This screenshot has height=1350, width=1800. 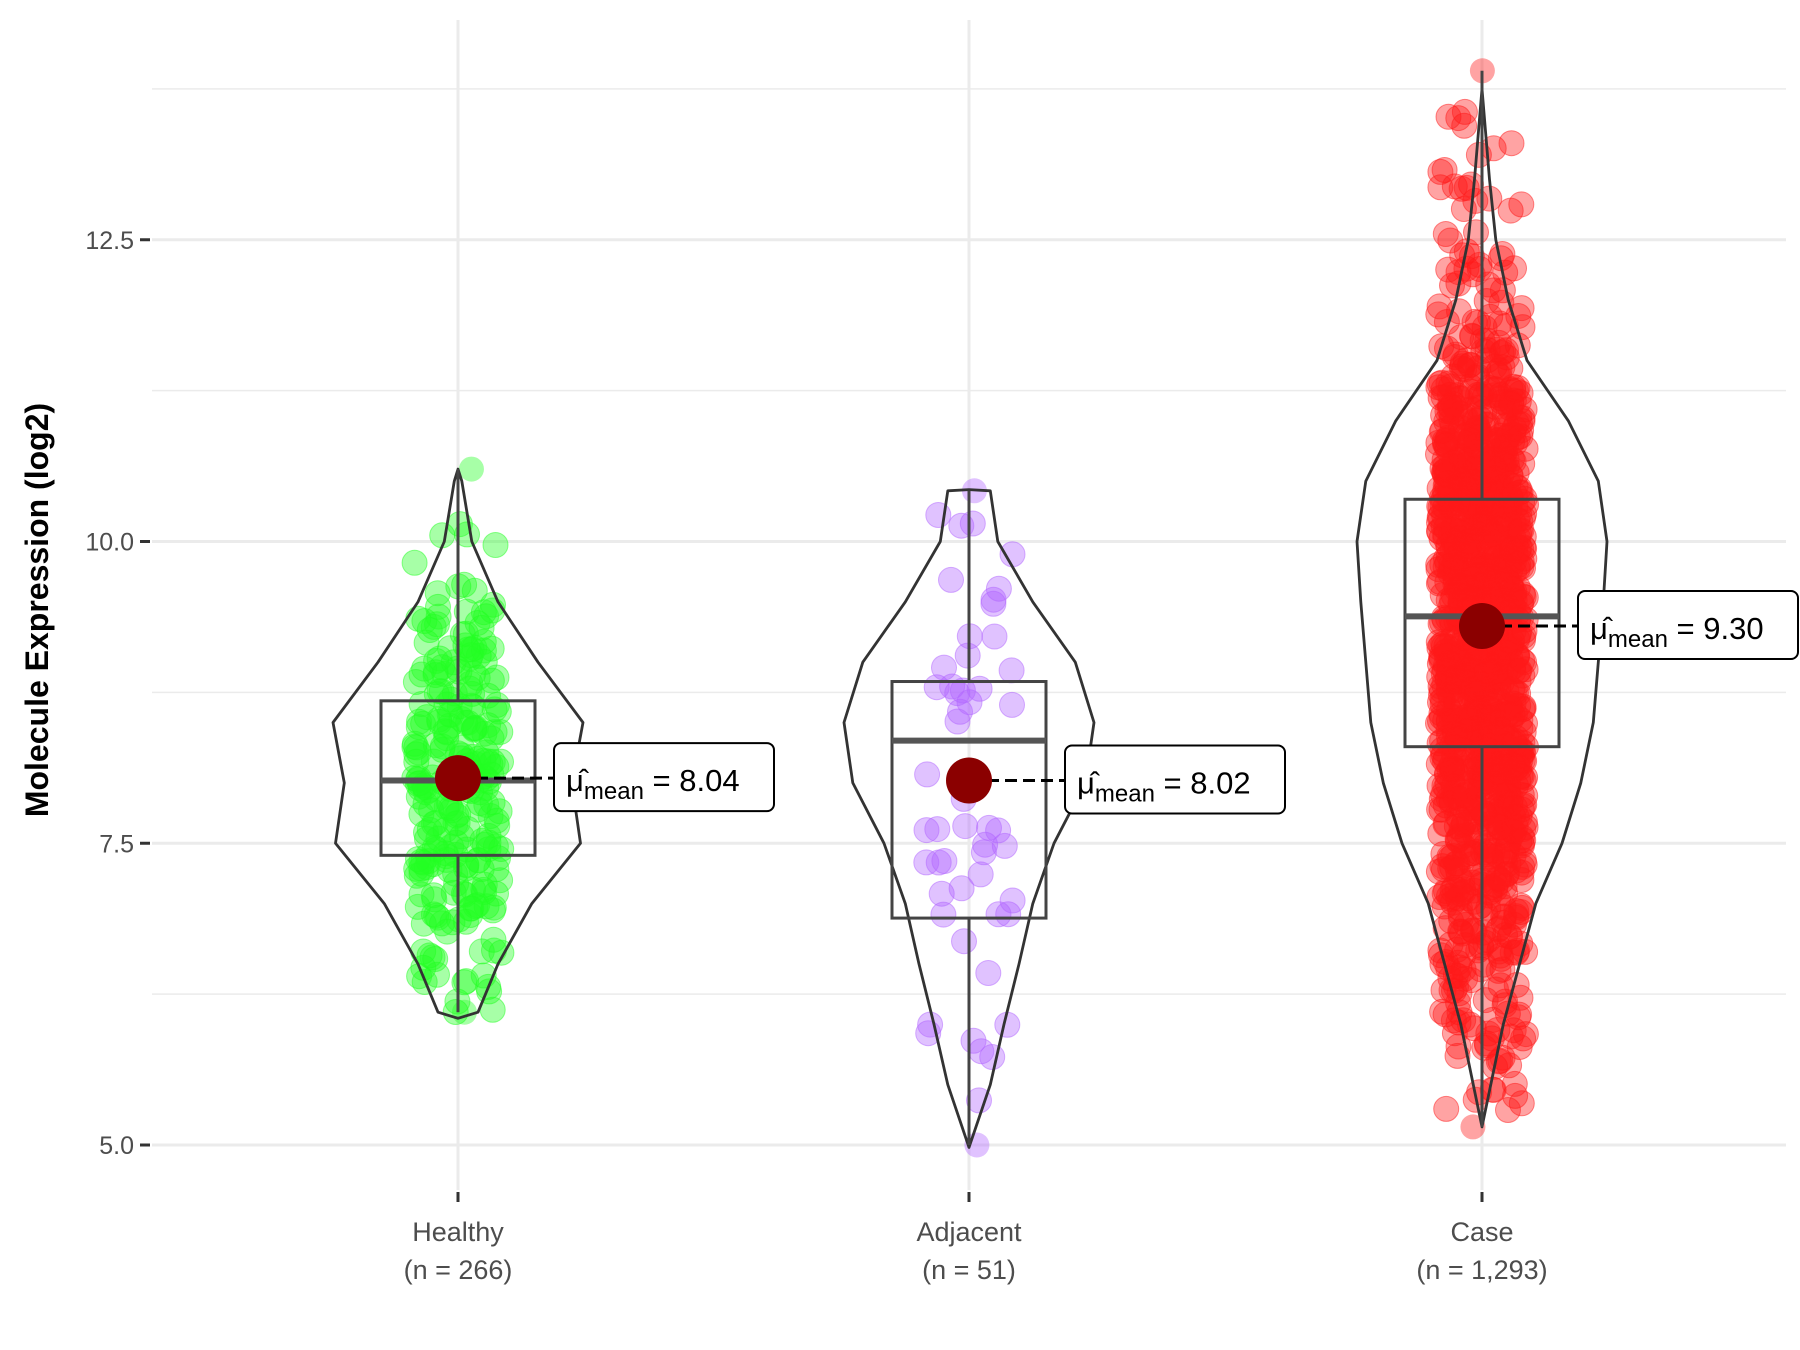 I want to click on mean-subscript: mean, so click(x=614, y=791).